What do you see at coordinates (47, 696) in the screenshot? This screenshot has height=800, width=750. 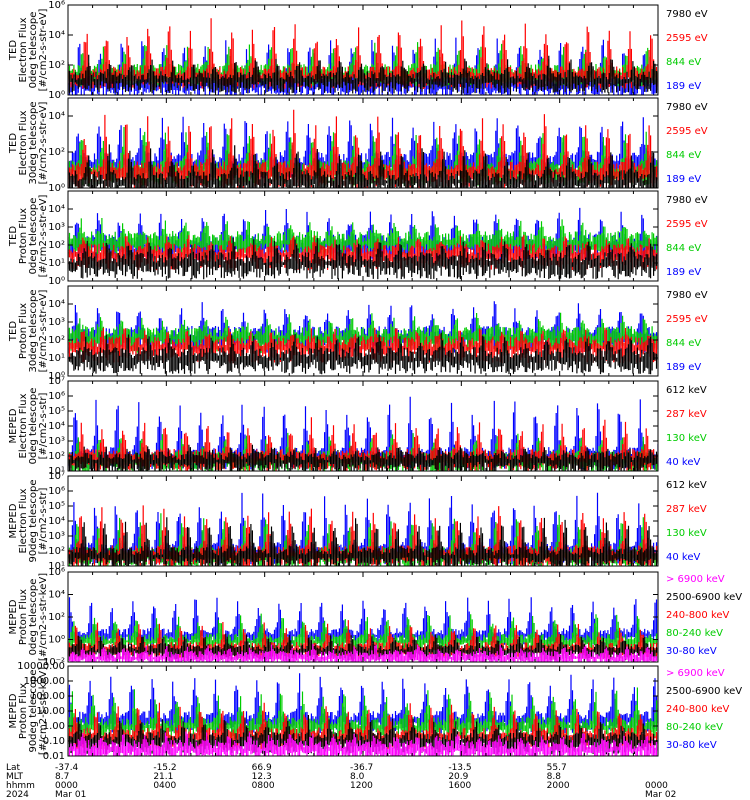 I see `y-tick-label: 100.00` at bounding box center [47, 696].